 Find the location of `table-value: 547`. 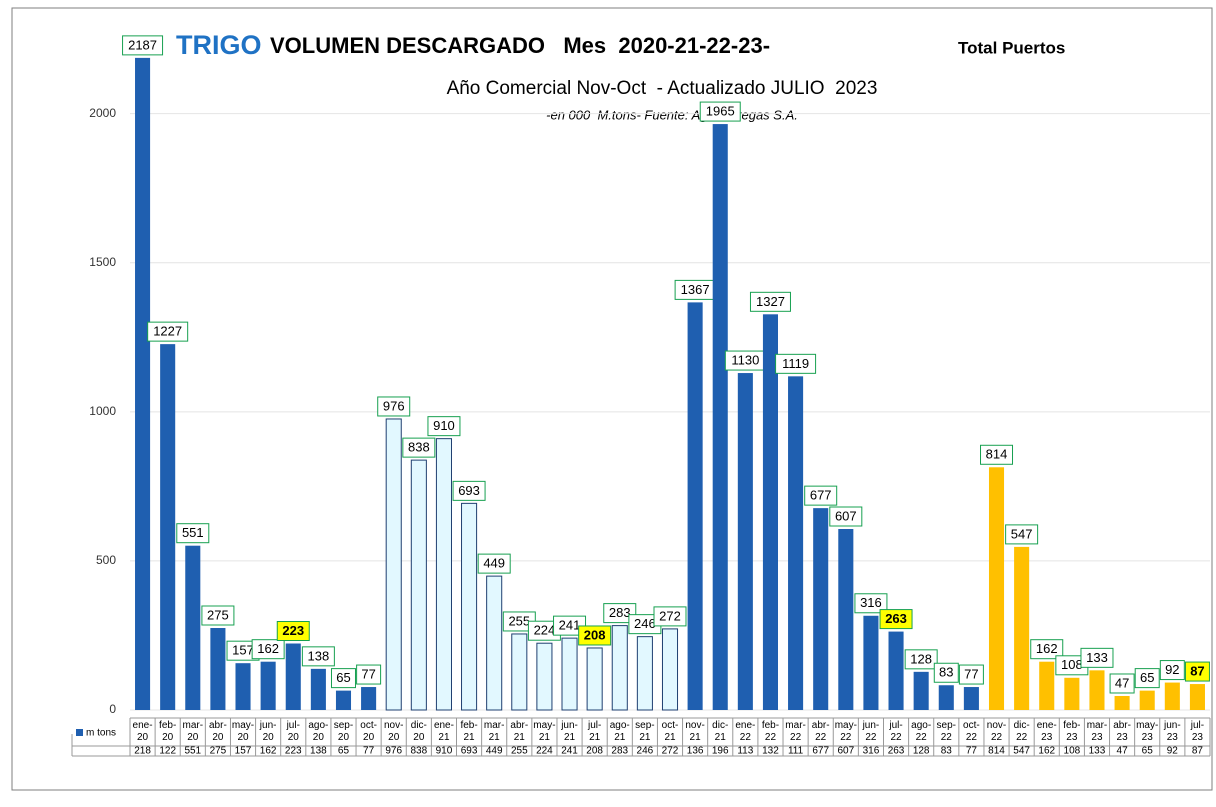

table-value: 547 is located at coordinates (1021, 751).